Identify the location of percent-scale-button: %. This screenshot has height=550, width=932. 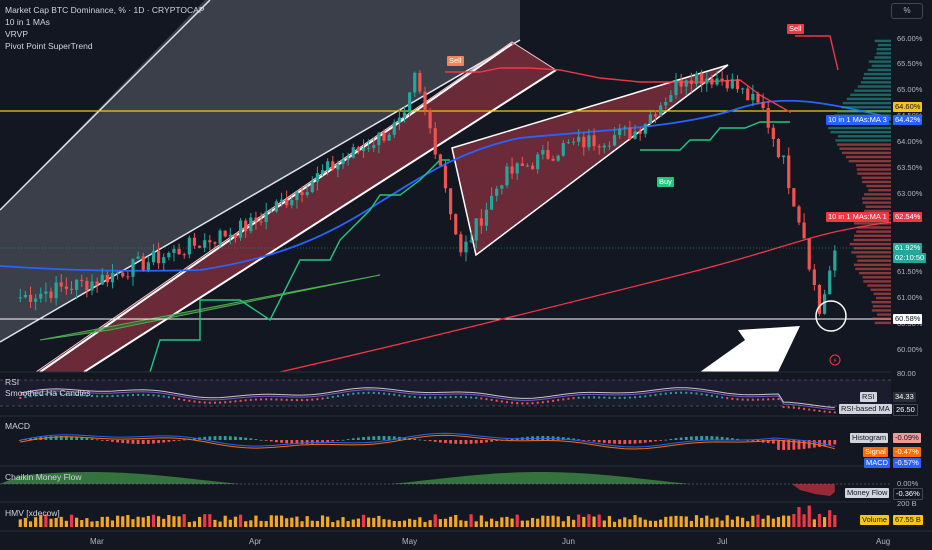
(907, 11).